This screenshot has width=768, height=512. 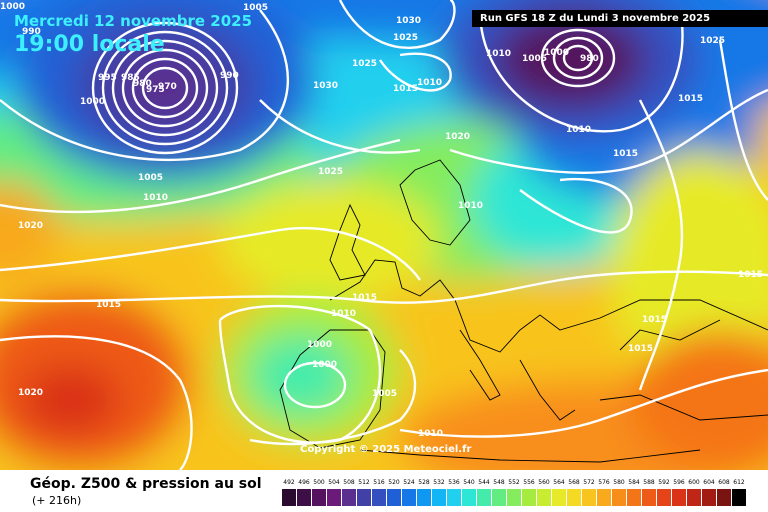 What do you see at coordinates (619, 482) in the screenshot?
I see `scale-label: 580` at bounding box center [619, 482].